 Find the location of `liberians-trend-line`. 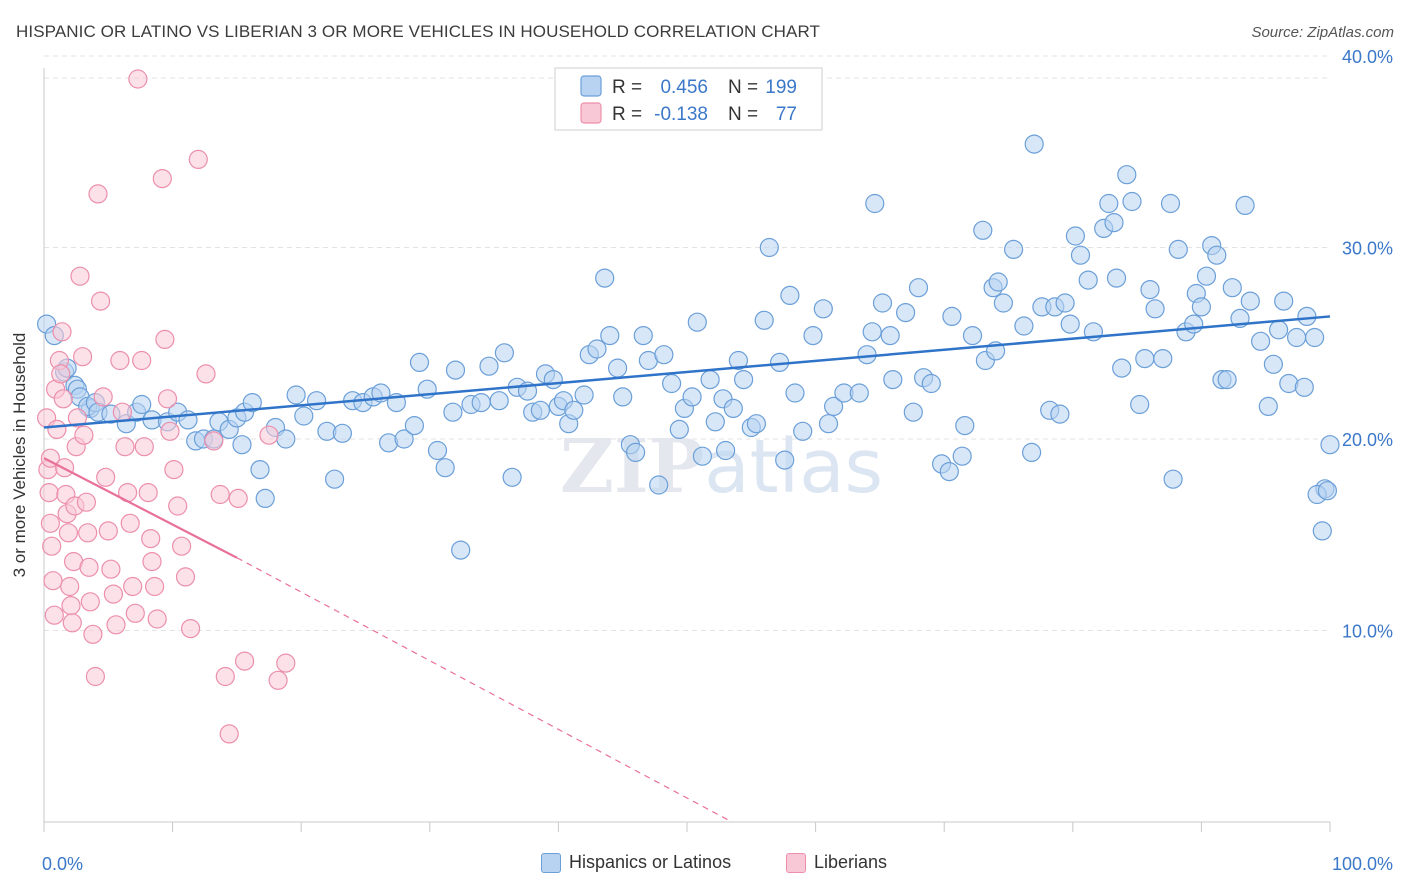

liberians-trend-line is located at coordinates (140, 508).